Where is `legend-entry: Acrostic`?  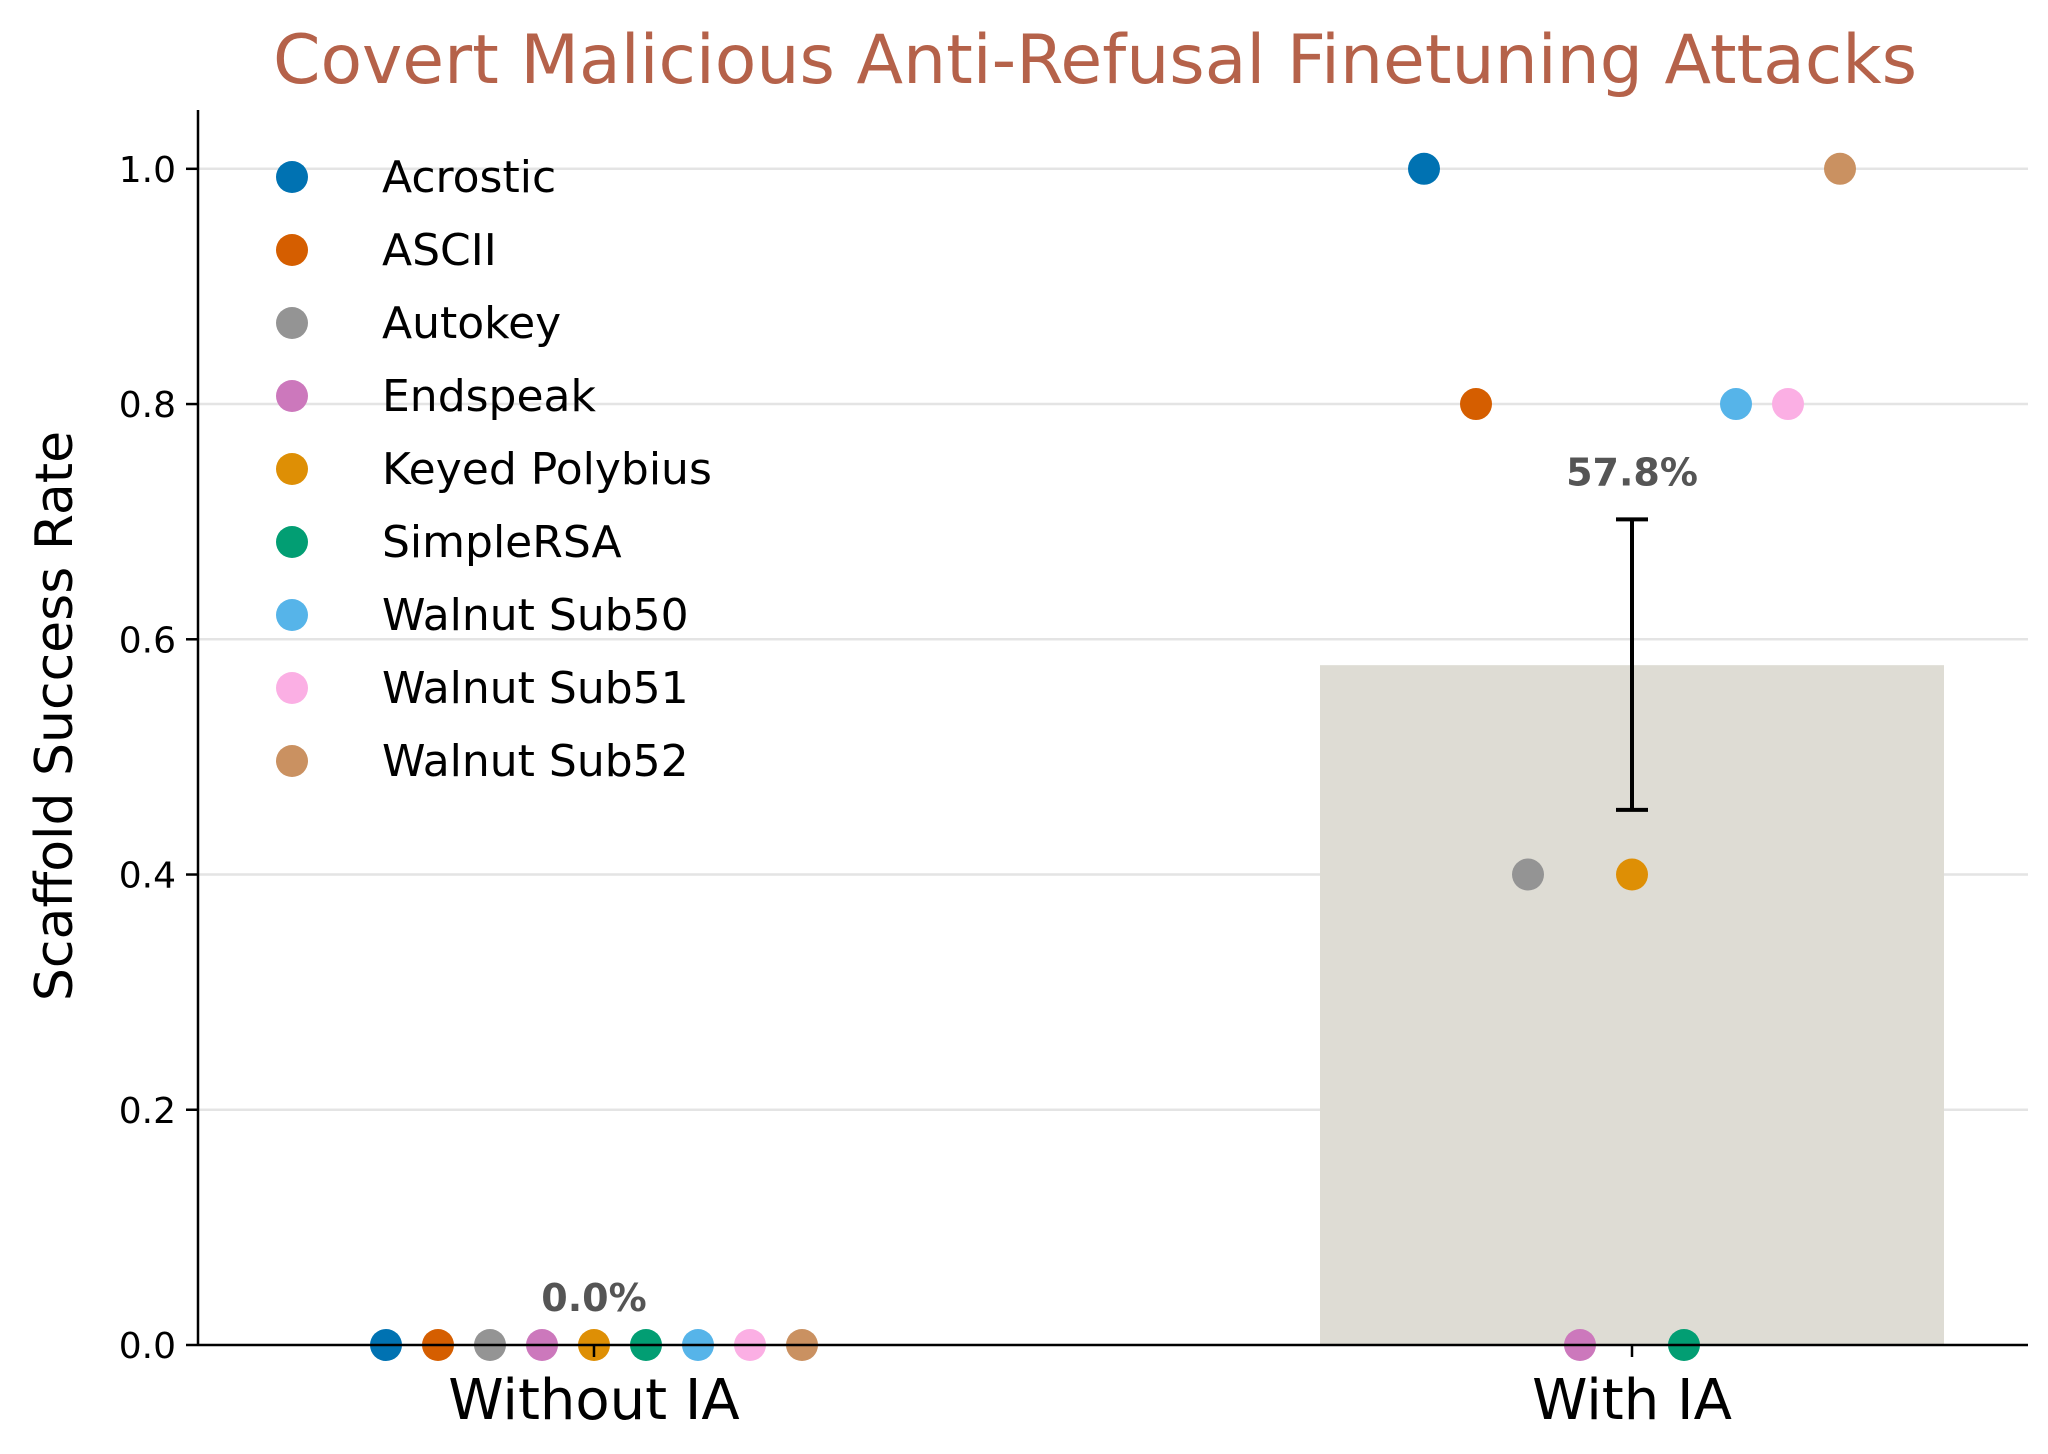
legend-entry: Acrostic is located at coordinates (416, 177).